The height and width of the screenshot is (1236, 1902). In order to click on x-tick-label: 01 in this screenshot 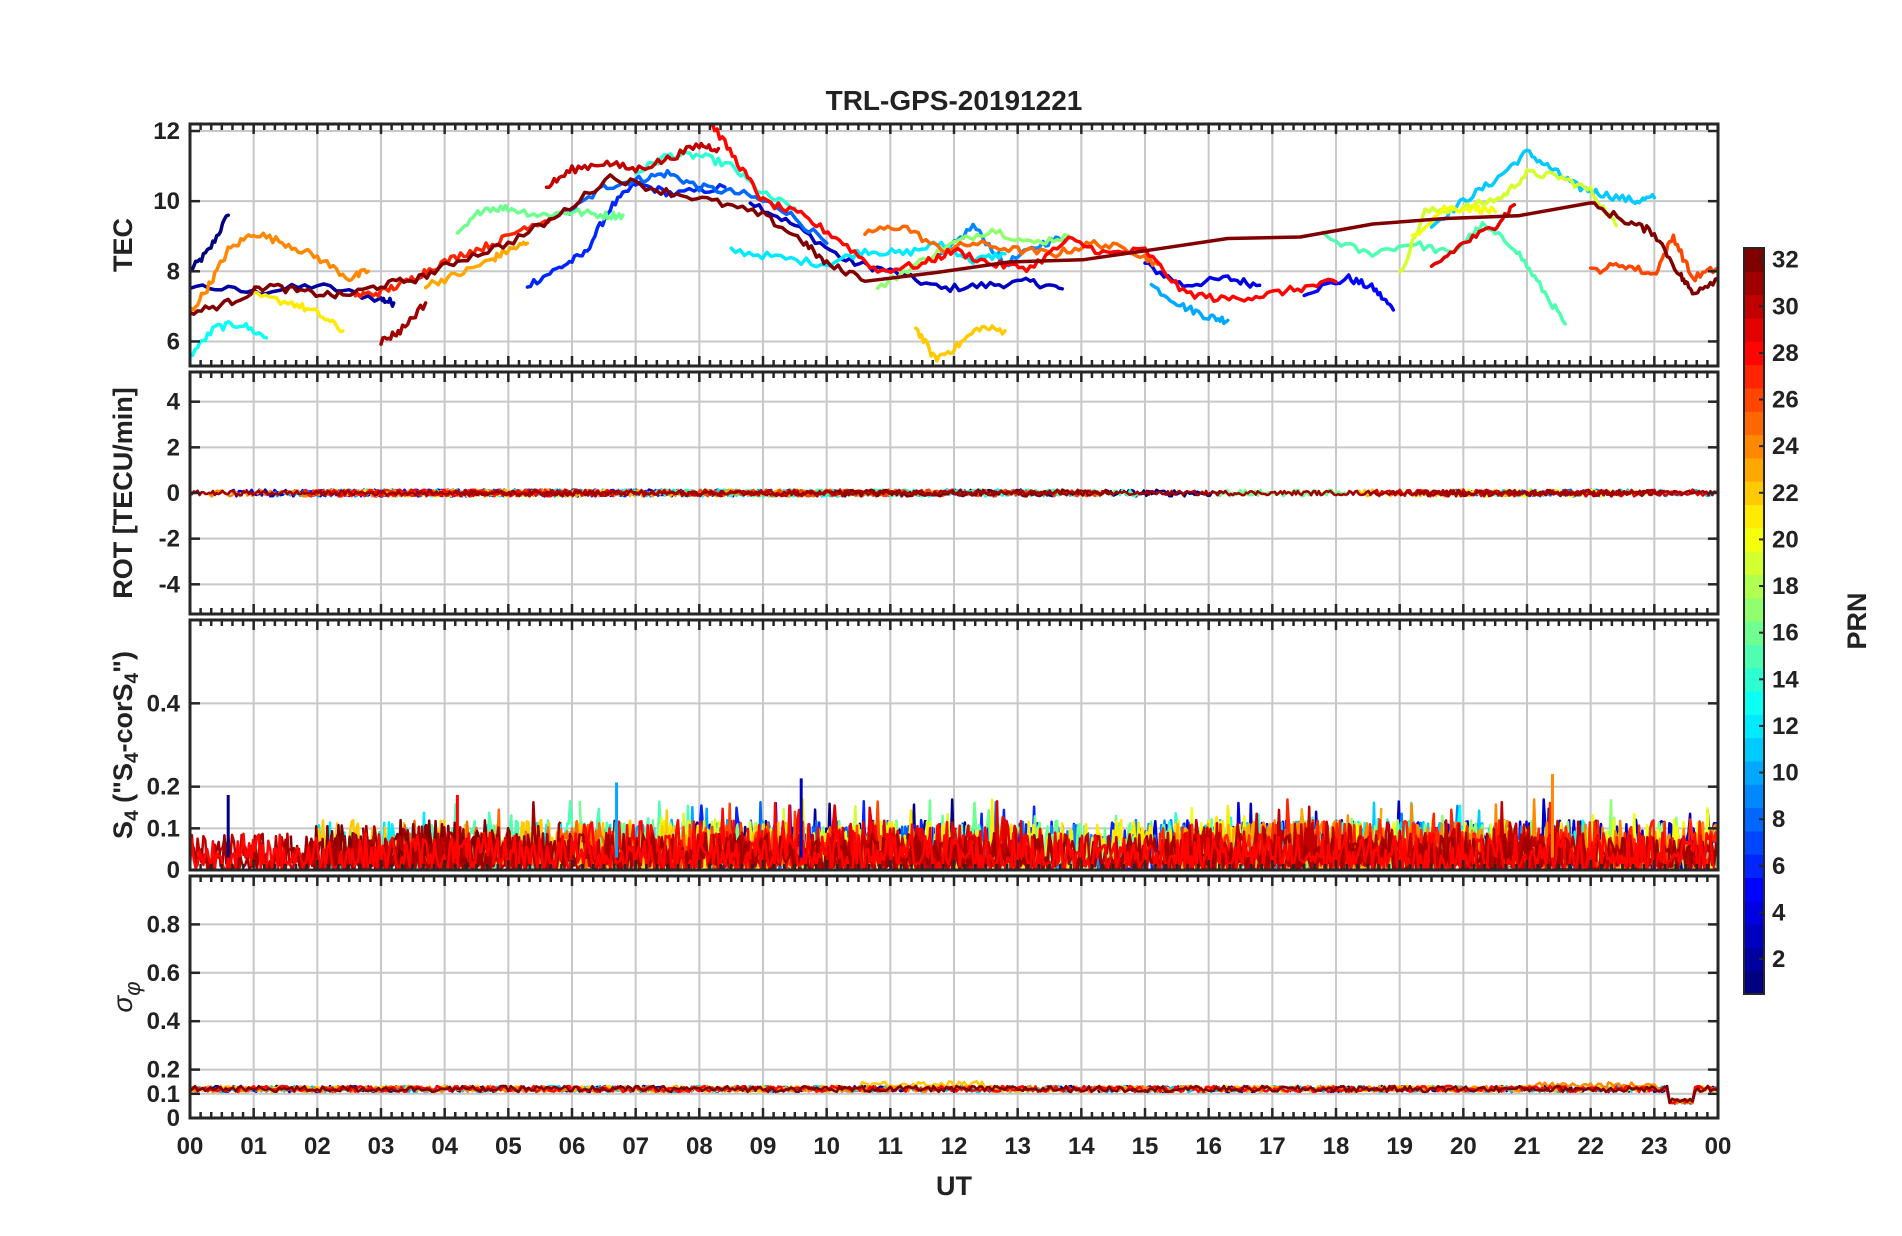, I will do `click(253, 1146)`.